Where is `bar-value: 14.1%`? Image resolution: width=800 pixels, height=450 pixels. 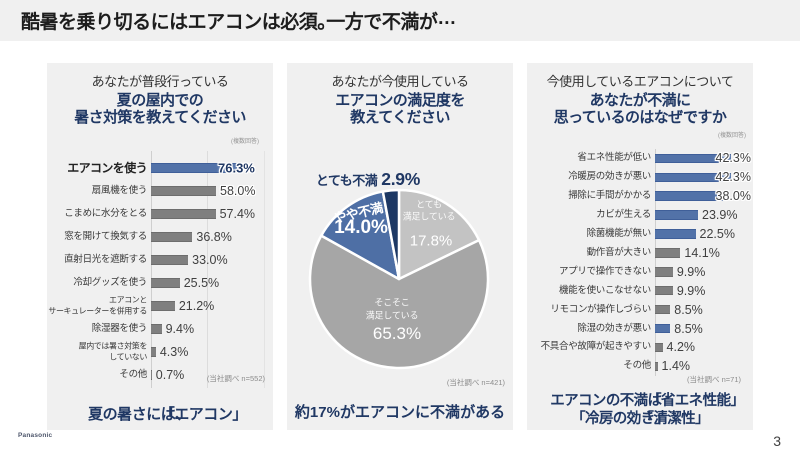
bar-value: 14.1% is located at coordinates (702, 252).